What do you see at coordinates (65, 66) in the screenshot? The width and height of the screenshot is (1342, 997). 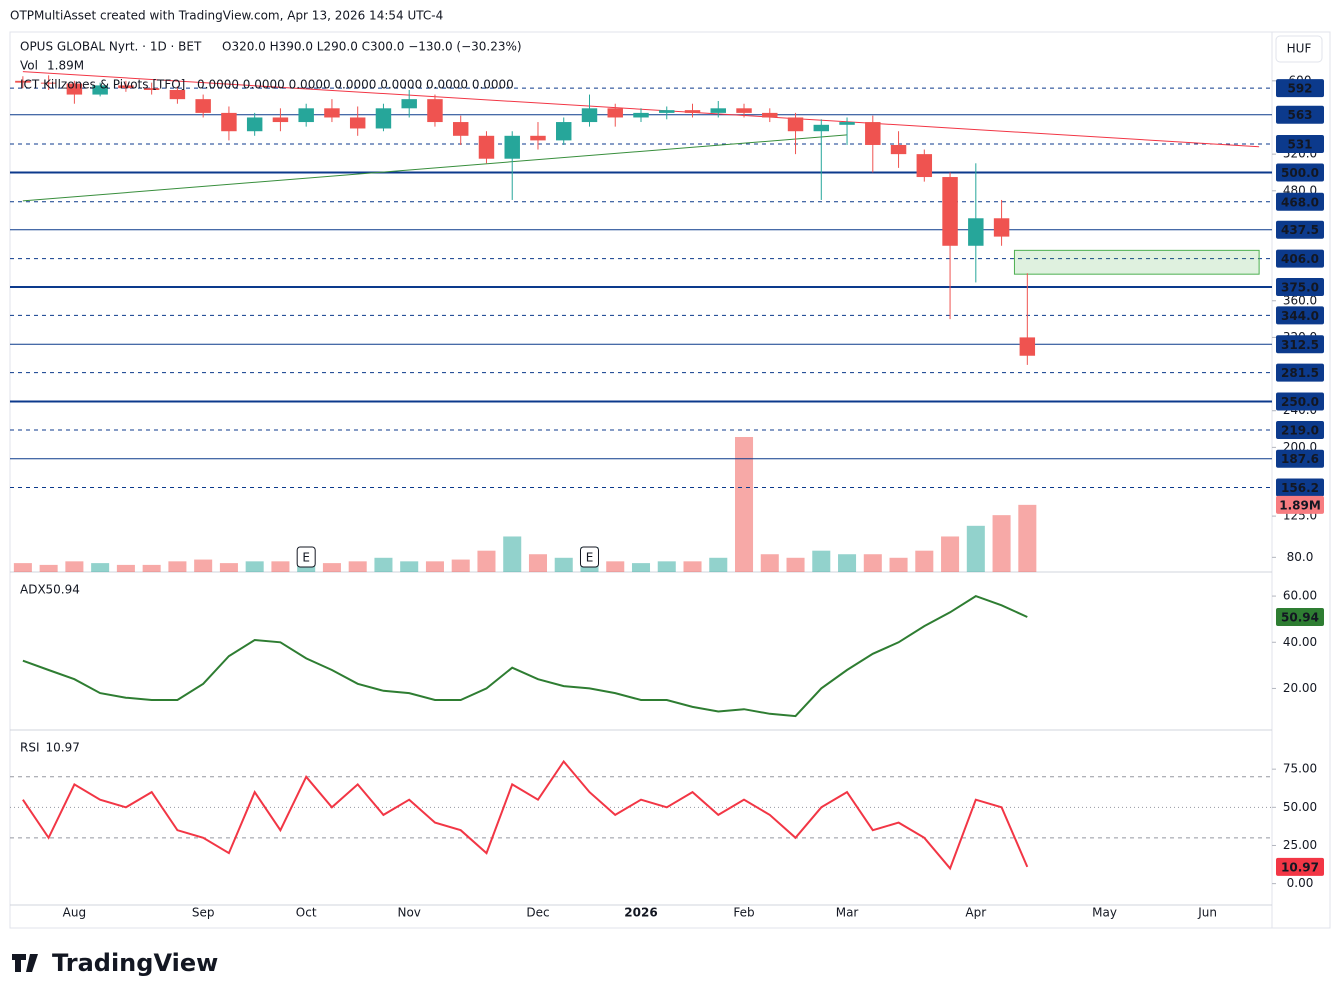 I see `volume-value: 1.89M` at bounding box center [65, 66].